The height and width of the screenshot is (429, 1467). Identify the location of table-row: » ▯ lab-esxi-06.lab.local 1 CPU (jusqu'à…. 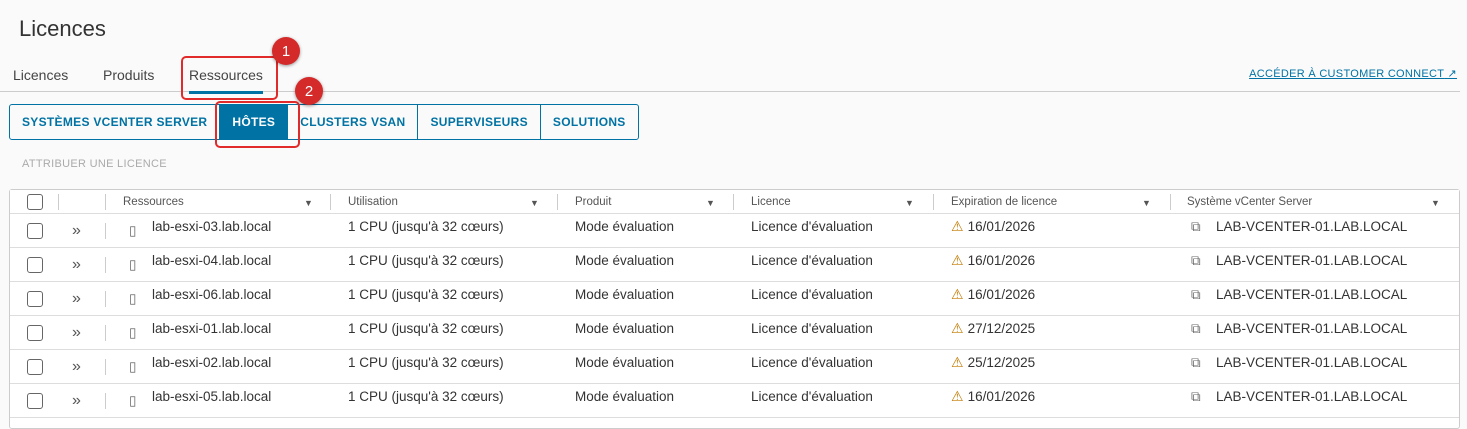
(734, 299).